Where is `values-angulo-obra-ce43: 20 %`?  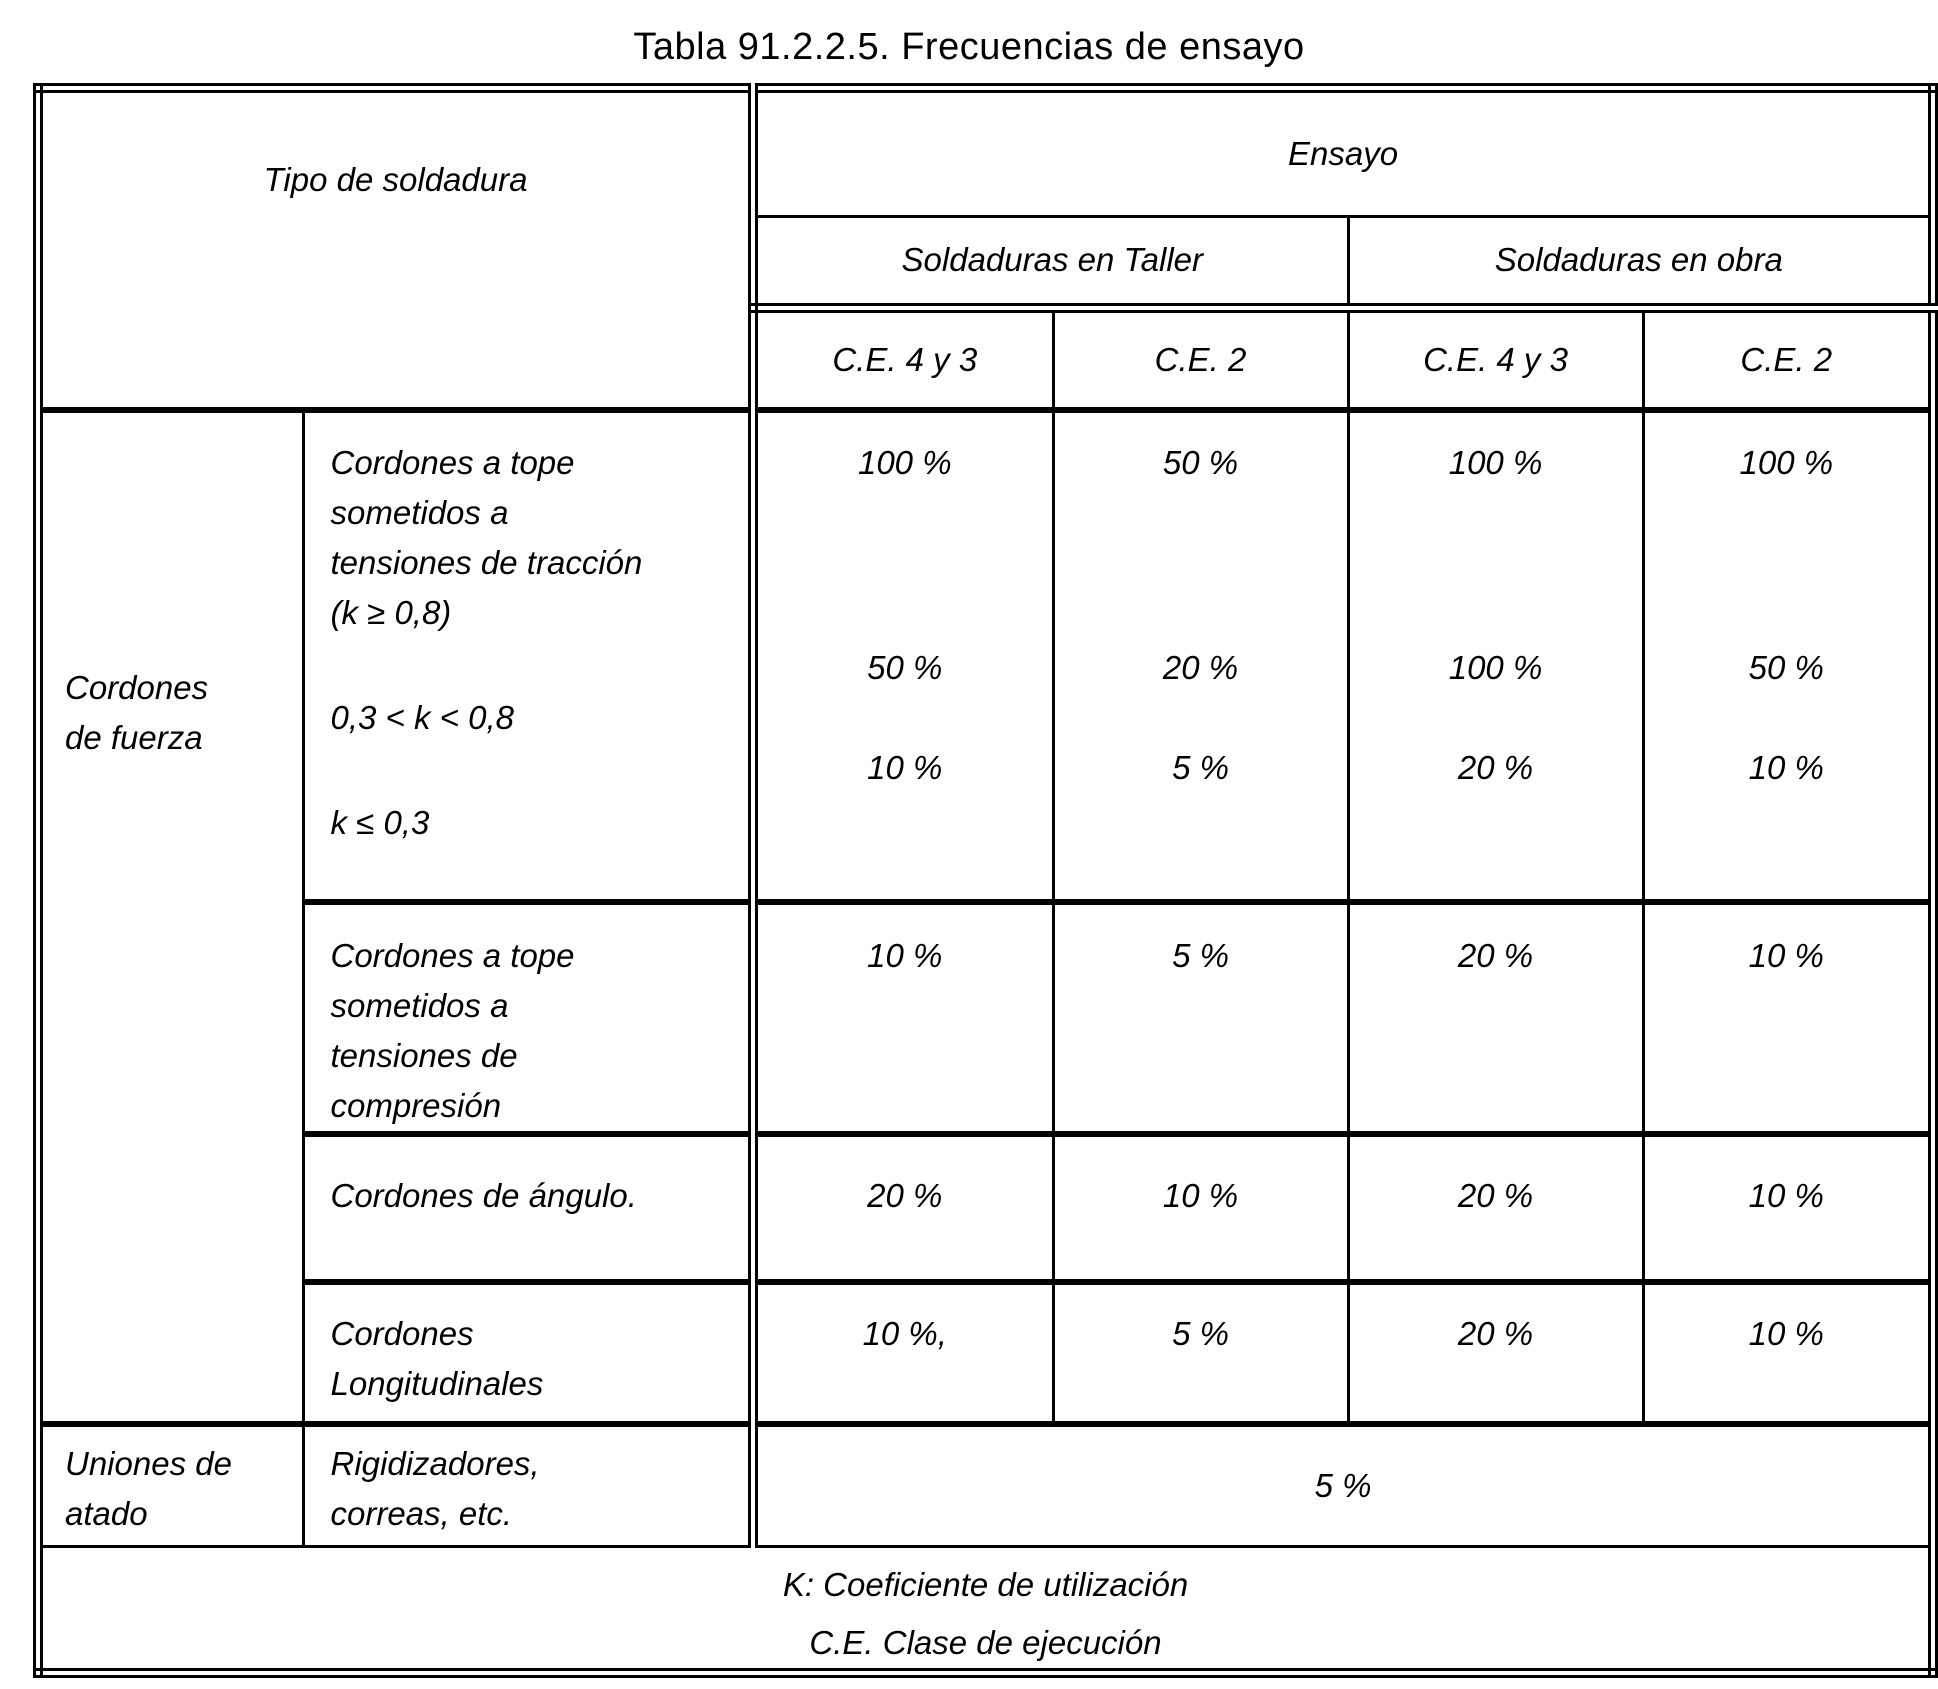
values-angulo-obra-ce43: 20 % is located at coordinates (1495, 1208).